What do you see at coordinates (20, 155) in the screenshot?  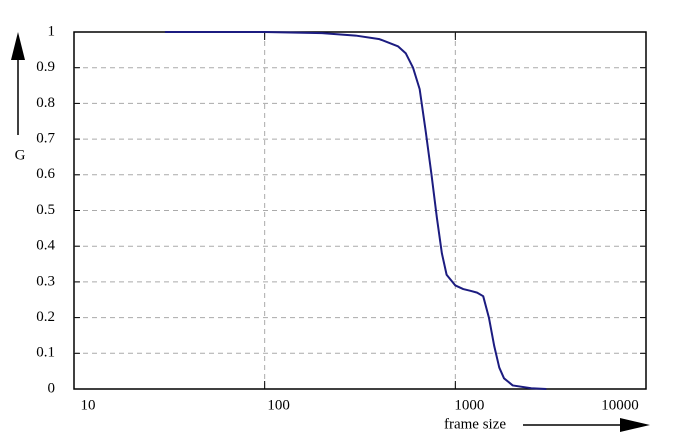 I see `y-axis-label: G` at bounding box center [20, 155].